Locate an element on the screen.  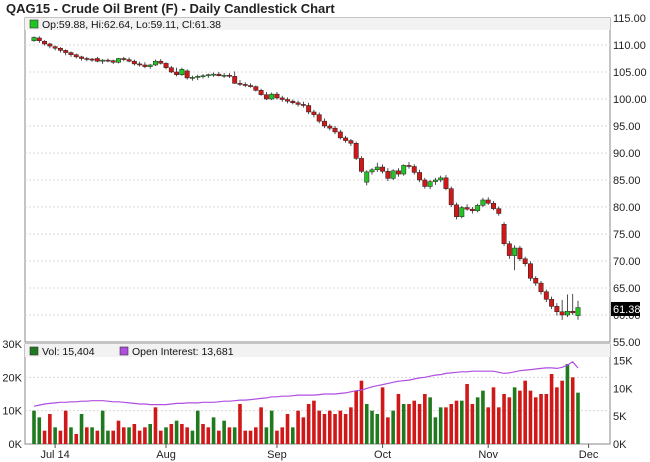
last-price-tag is located at coordinates (625, 309).